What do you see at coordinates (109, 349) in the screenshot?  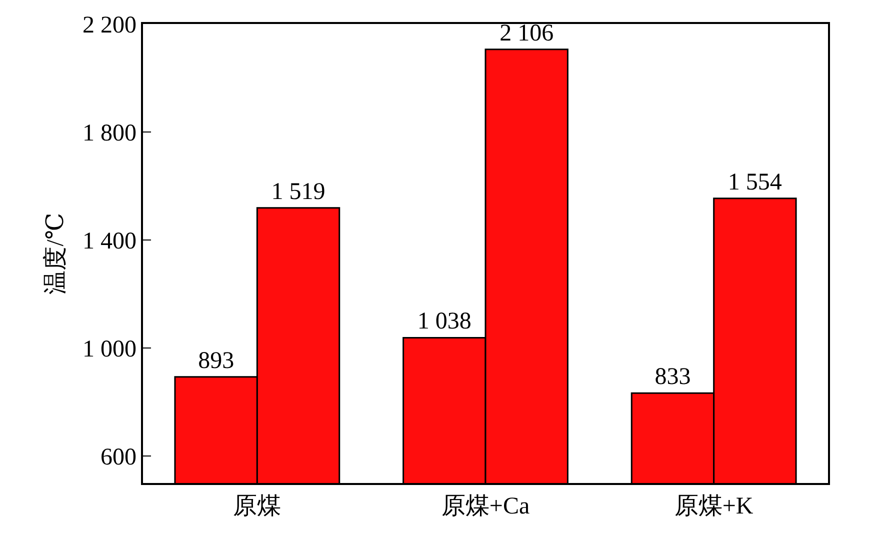 I see `y-tick-label: 1 000` at bounding box center [109, 349].